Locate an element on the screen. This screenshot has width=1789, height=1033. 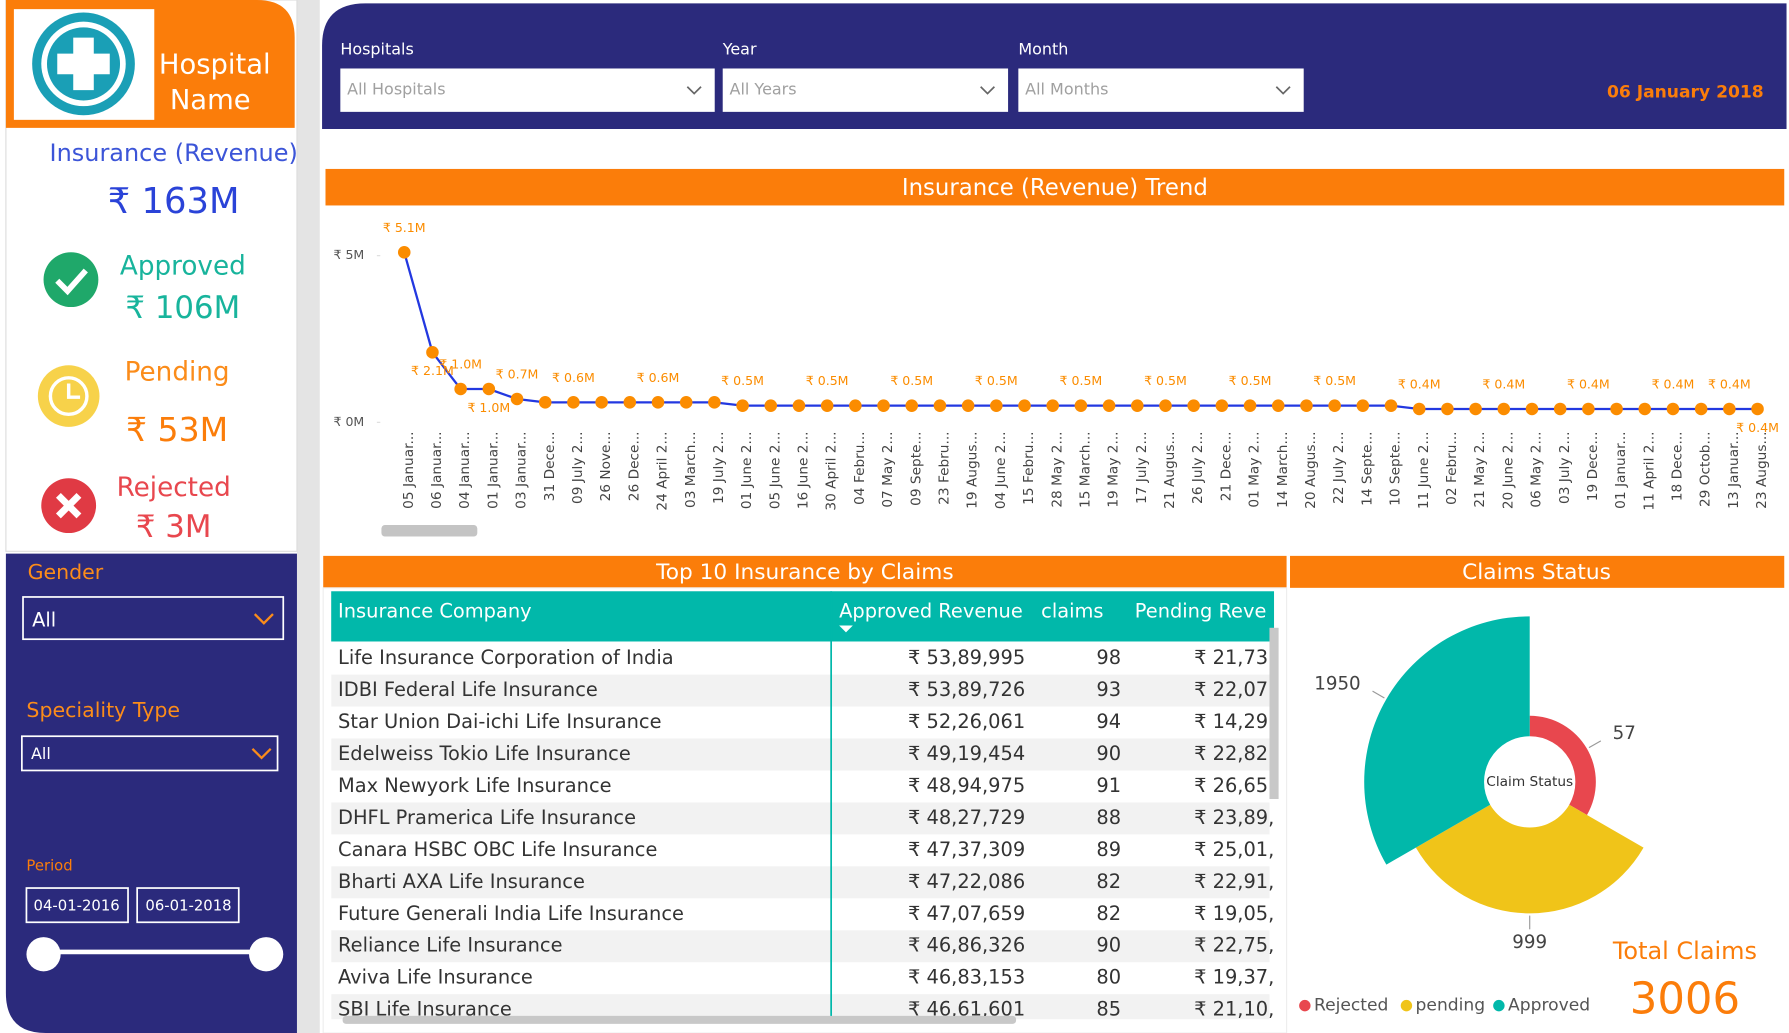
rose-hole is located at coordinates (1530, 782).